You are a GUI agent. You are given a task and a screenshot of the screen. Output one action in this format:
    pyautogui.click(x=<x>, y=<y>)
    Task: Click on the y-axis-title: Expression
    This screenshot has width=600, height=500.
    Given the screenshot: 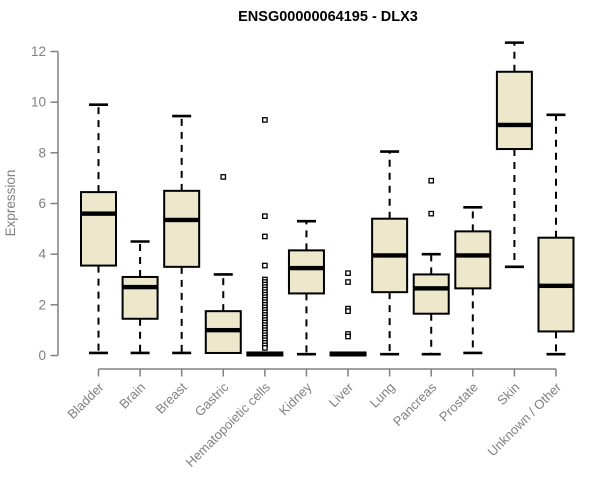 What is the action you would take?
    pyautogui.click(x=10, y=203)
    